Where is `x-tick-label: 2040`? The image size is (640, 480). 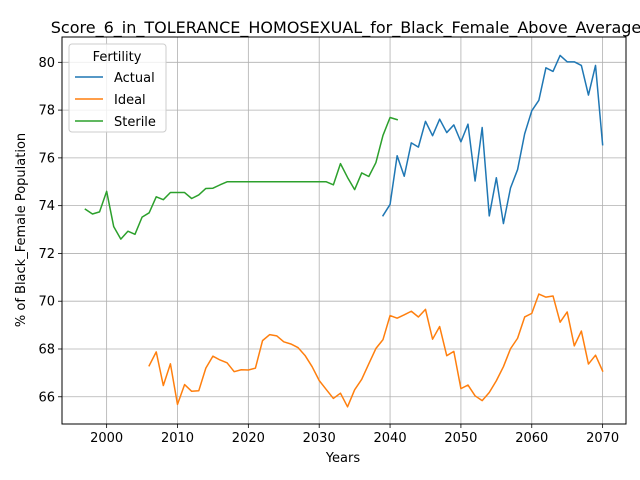 x-tick-label: 2040 is located at coordinates (390, 438).